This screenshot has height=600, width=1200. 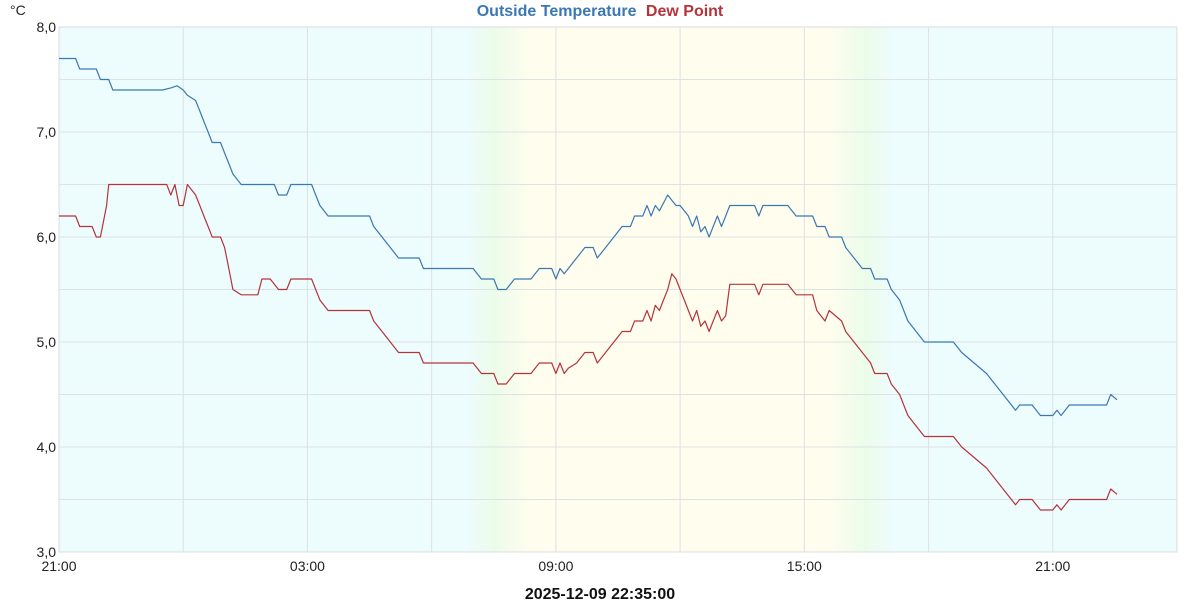 I want to click on x-tick-label: 03:00, so click(x=307, y=566).